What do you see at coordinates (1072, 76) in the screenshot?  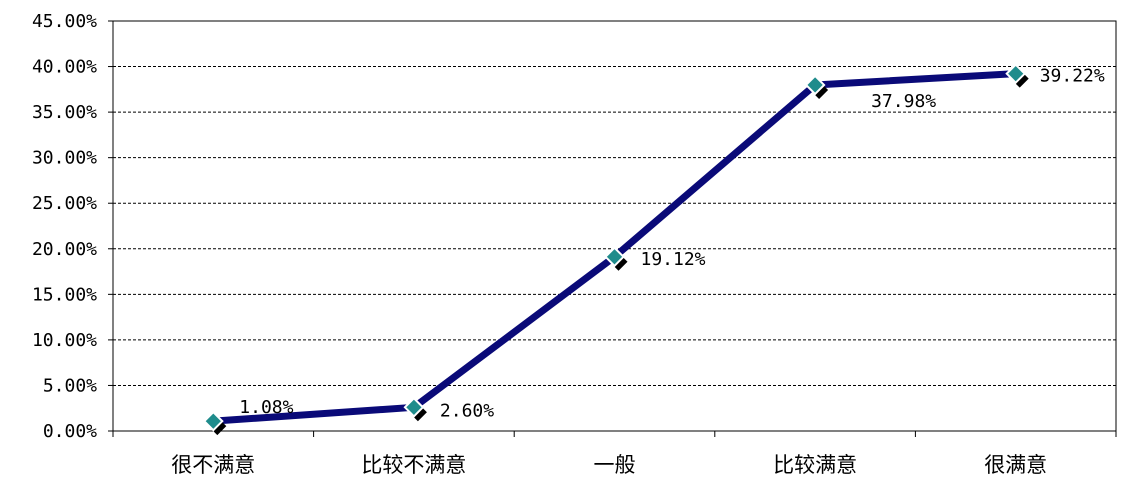 I see `data-label: 39.22%` at bounding box center [1072, 76].